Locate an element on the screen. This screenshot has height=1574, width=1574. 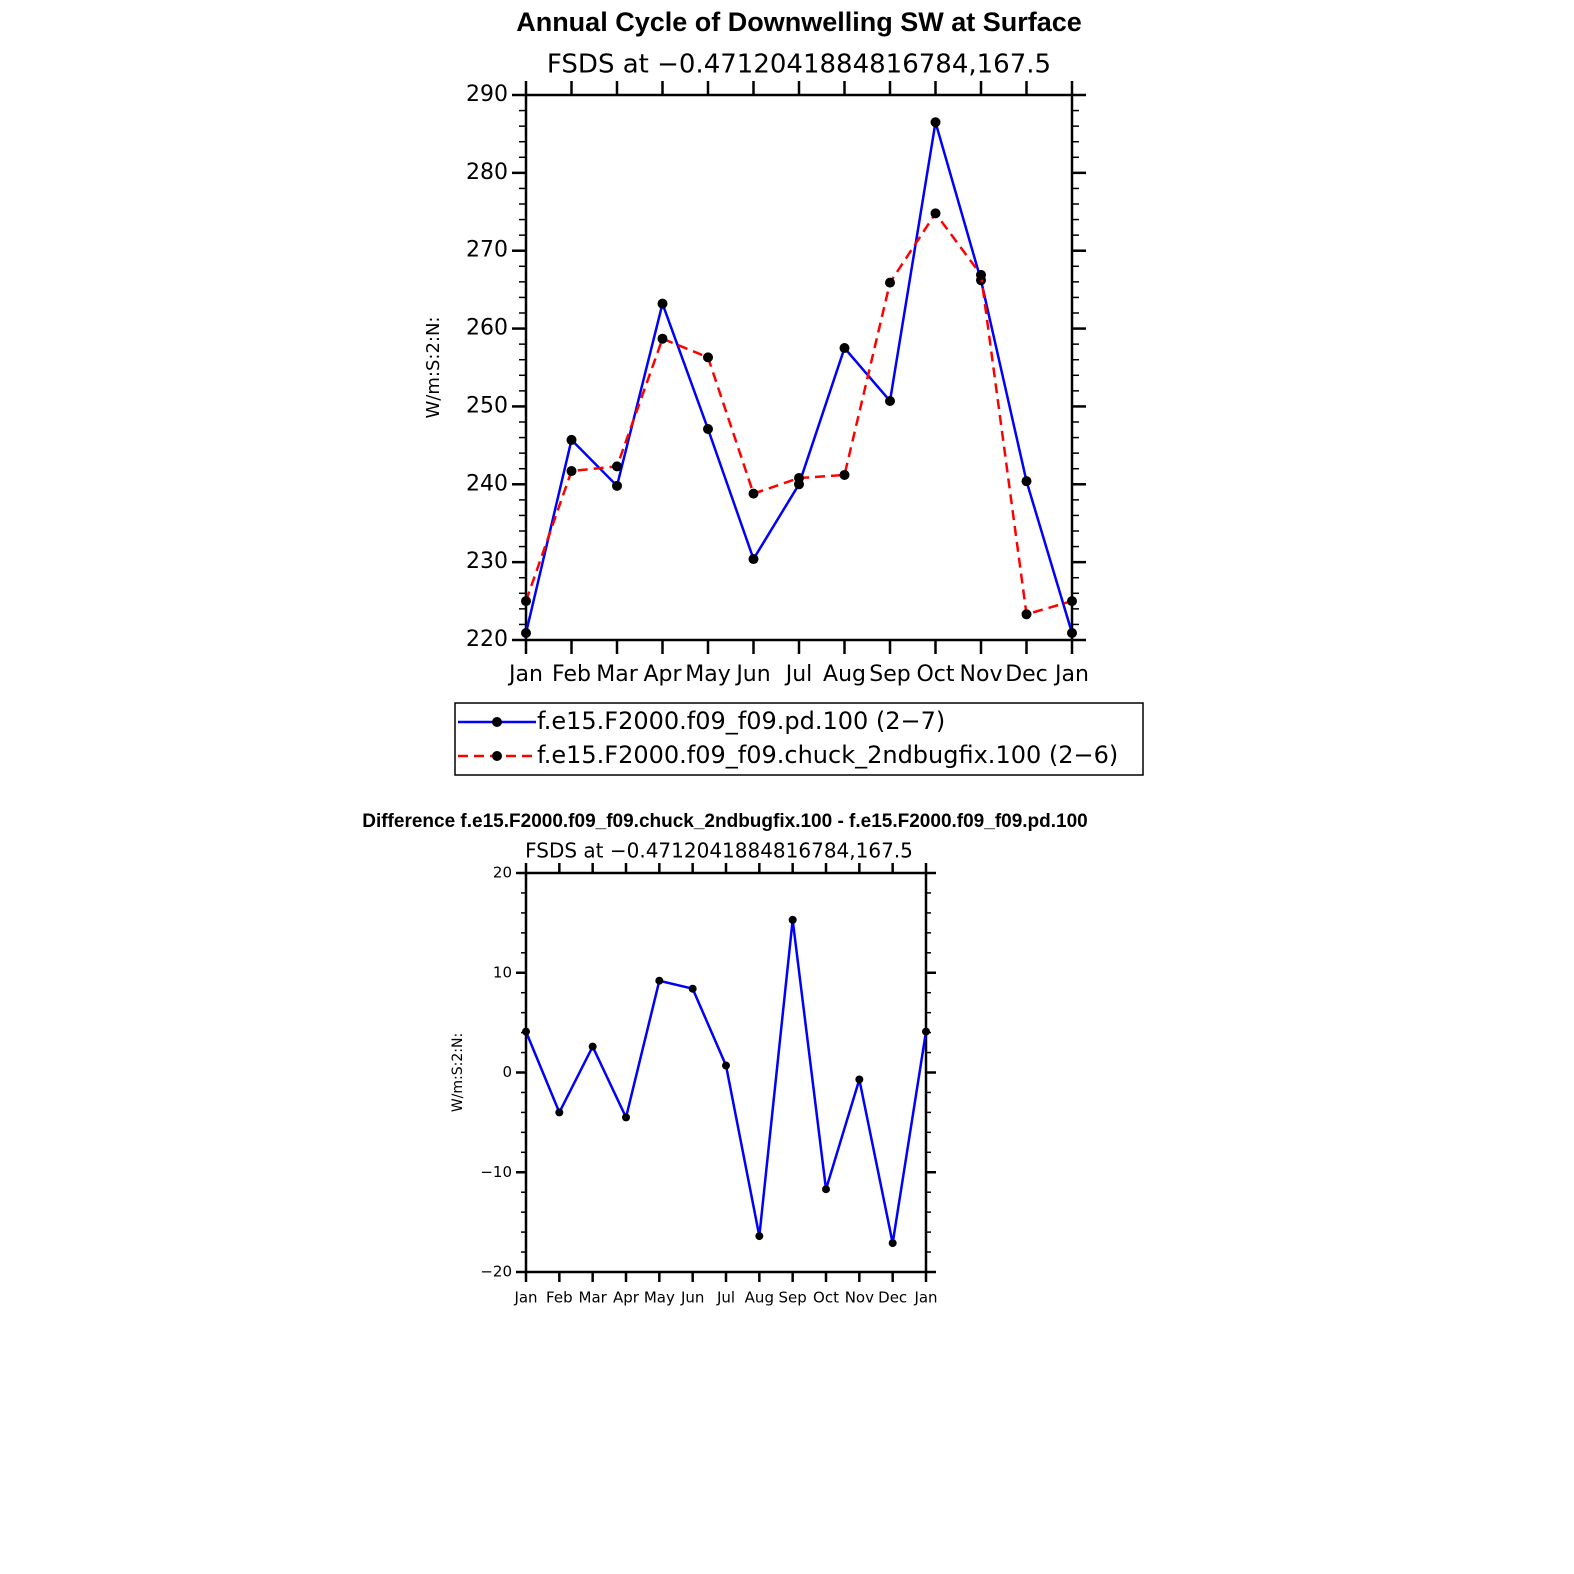
y-tick-label: 20 is located at coordinates (502, 873).